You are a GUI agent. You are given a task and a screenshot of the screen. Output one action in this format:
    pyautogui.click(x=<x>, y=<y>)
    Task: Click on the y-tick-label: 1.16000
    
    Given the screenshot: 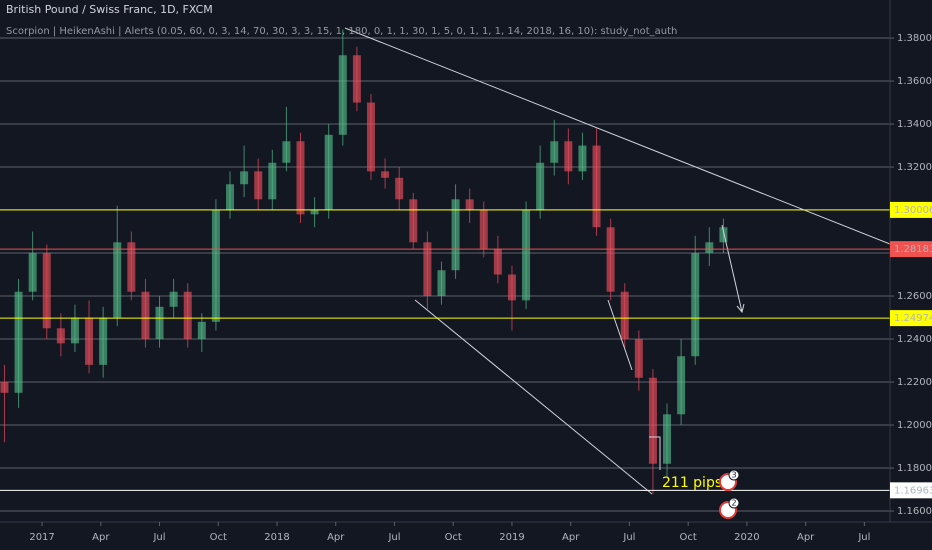 What is the action you would take?
    pyautogui.click(x=914, y=511)
    